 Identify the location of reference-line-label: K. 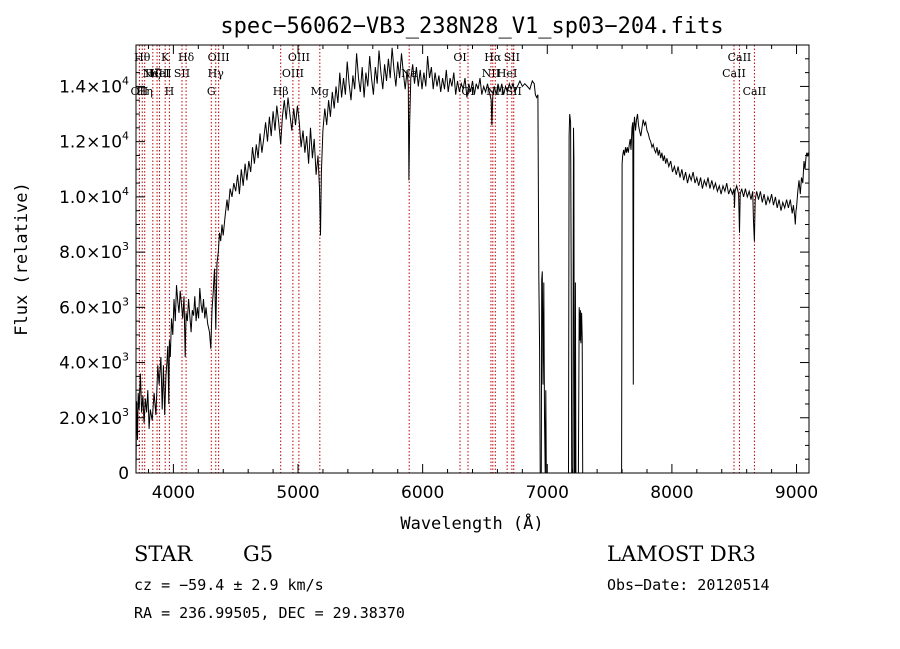
(165, 57).